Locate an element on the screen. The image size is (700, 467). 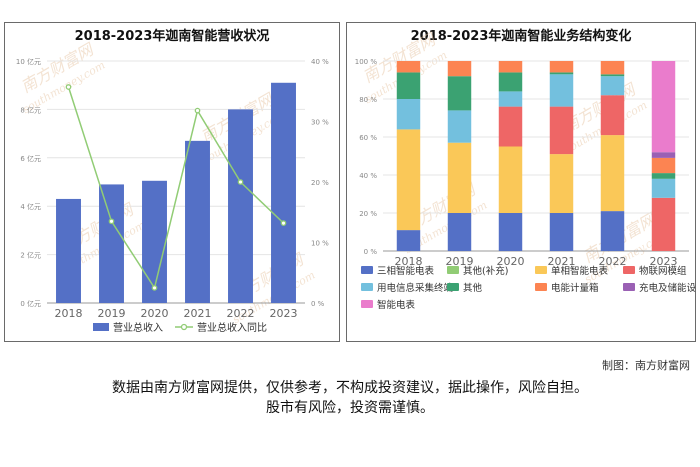
legend-label: 充电及储能设备 is located at coordinates (667, 288).